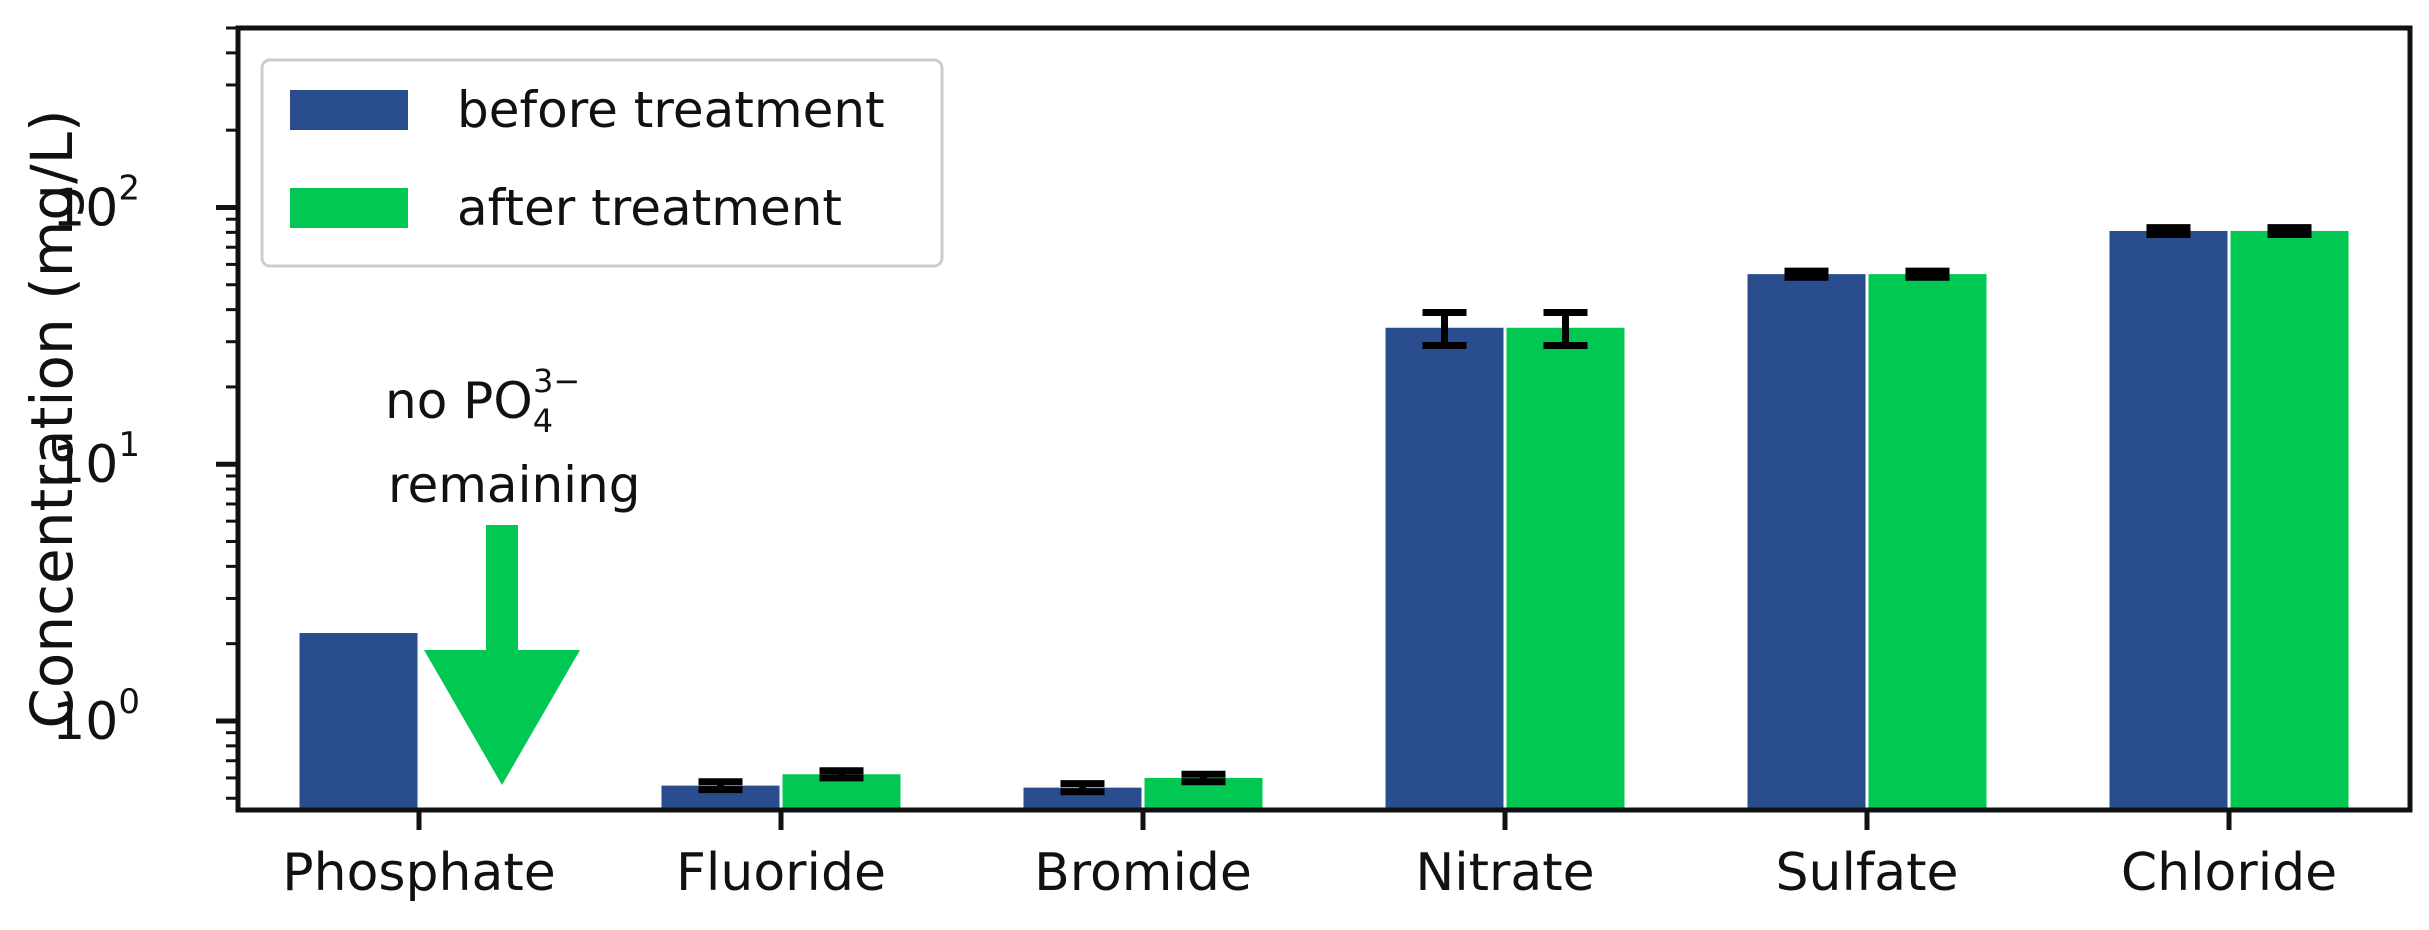 The width and height of the screenshot is (2429, 930). I want to click on down-arrow-icon, so click(502, 655).